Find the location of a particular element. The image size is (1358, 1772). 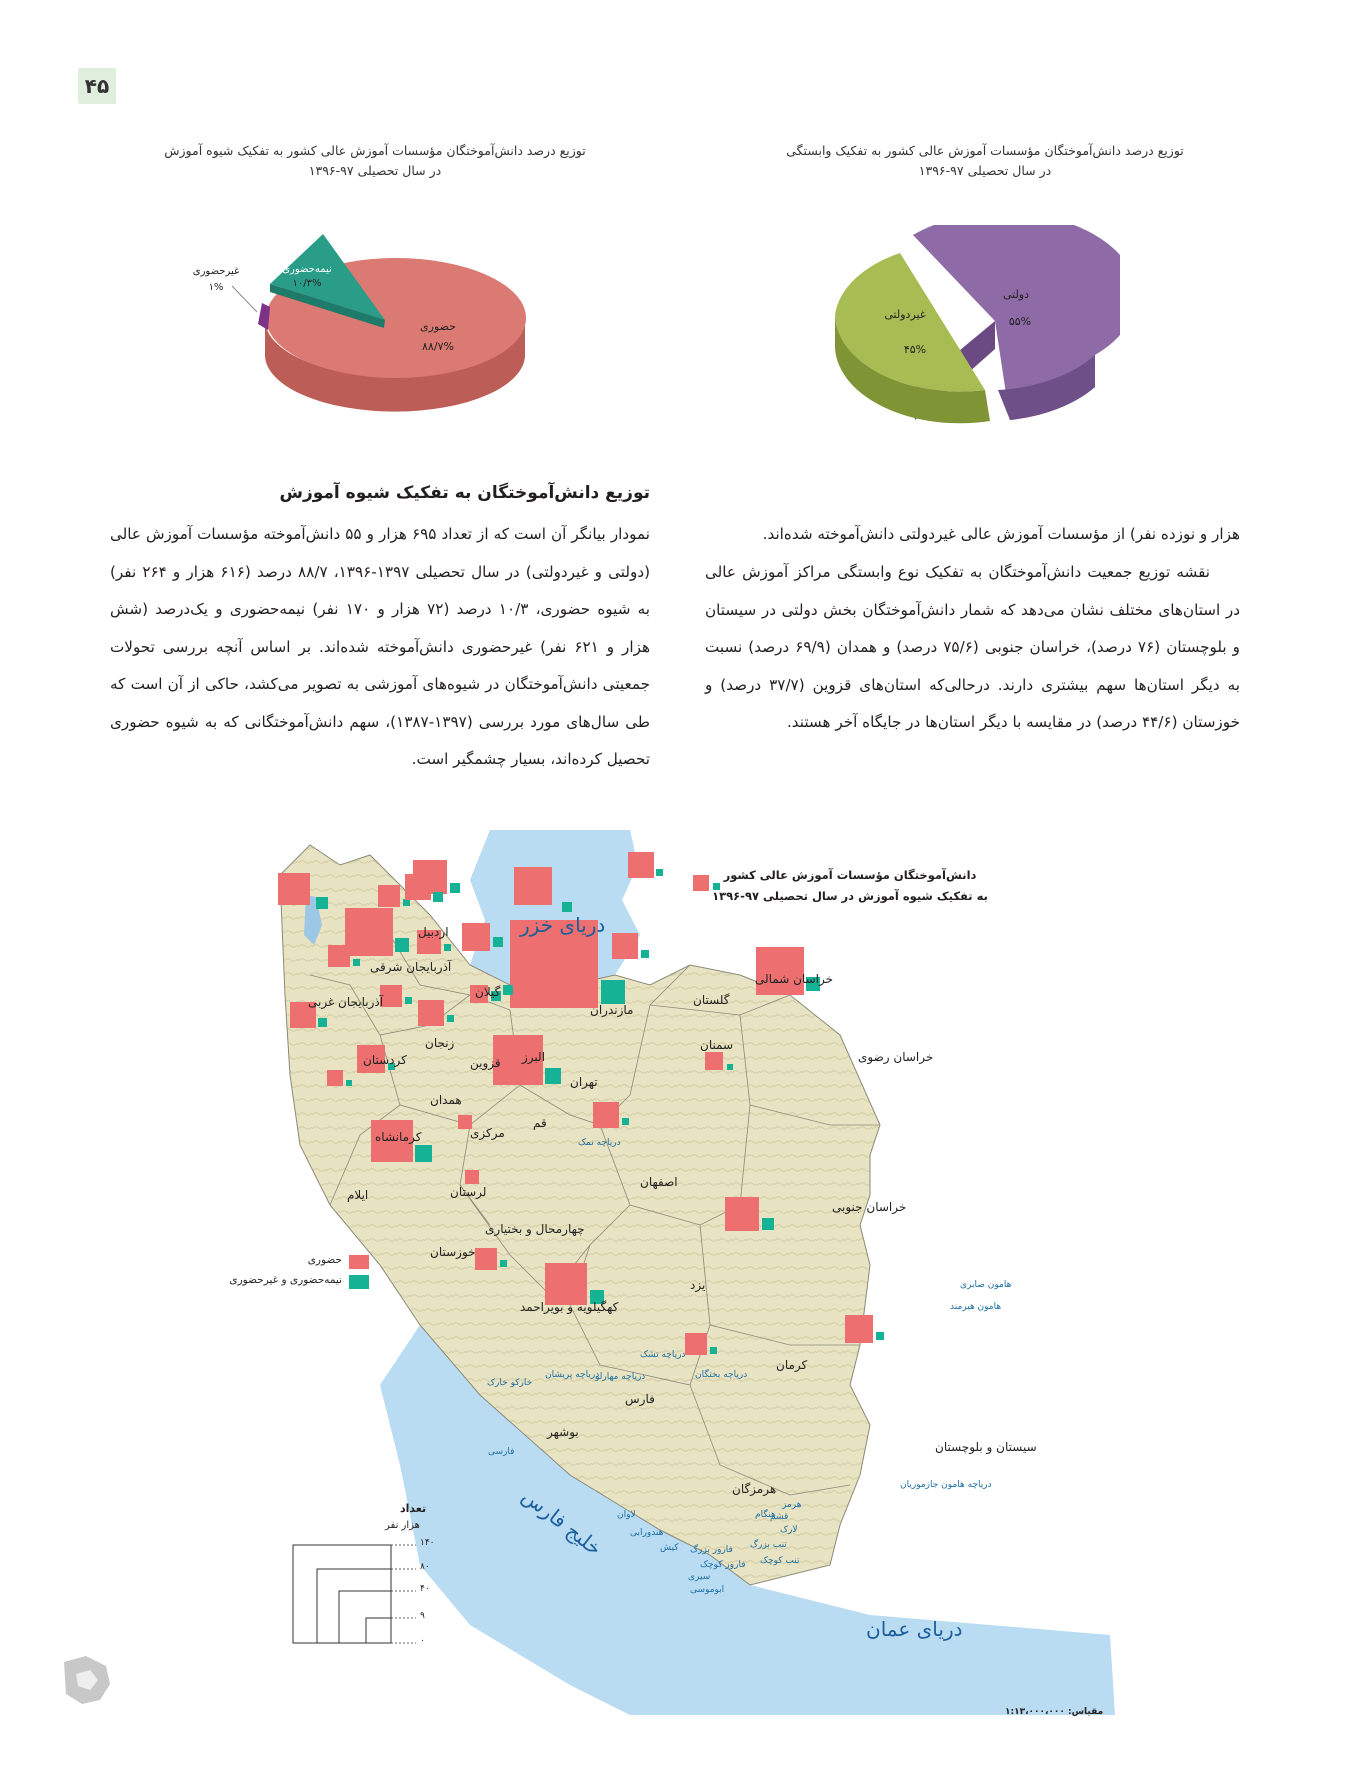

water-label: ابوموسی is located at coordinates (707, 1590).